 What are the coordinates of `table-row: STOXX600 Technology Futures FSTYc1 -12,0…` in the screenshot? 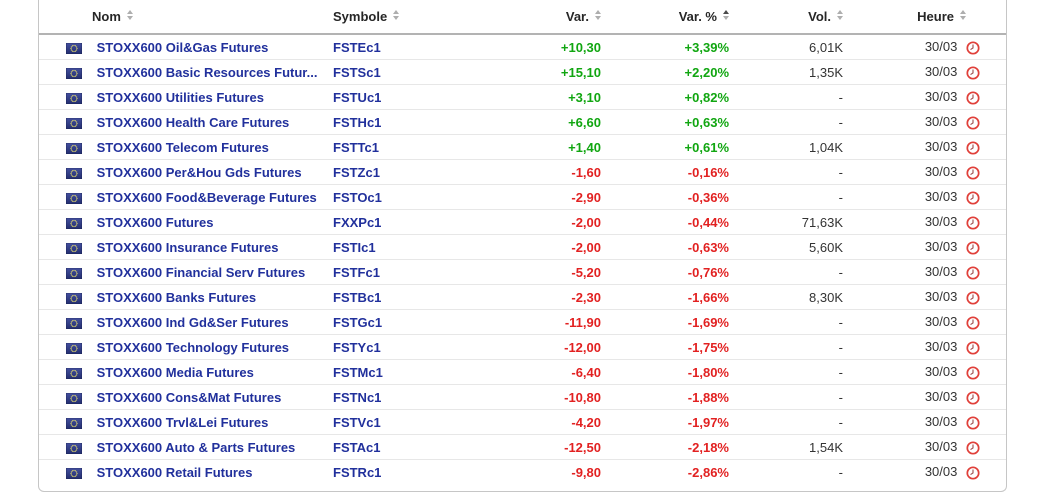 It's located at (522, 347).